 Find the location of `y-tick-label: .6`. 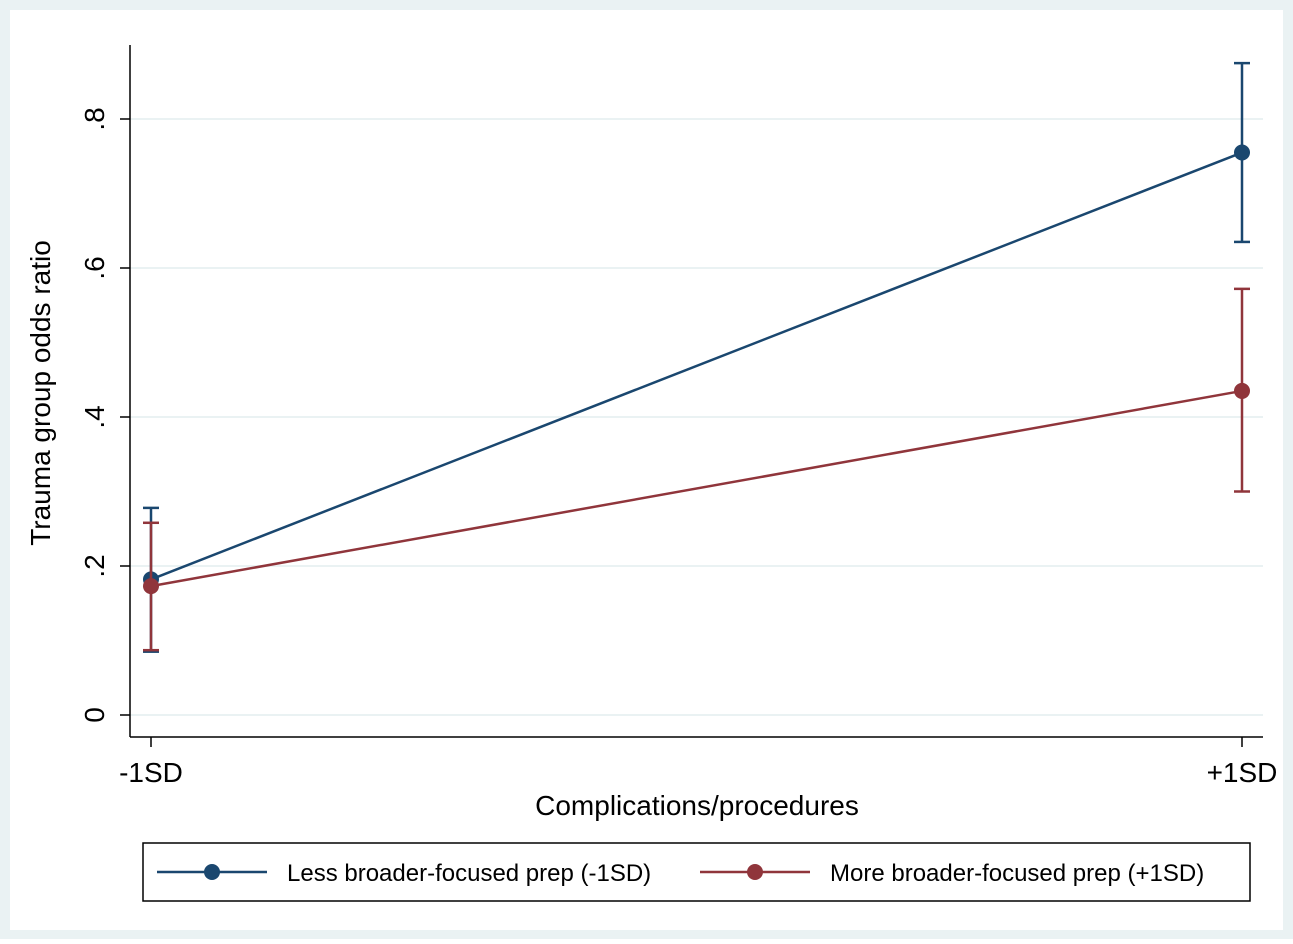

y-tick-label: .6 is located at coordinates (94, 267).